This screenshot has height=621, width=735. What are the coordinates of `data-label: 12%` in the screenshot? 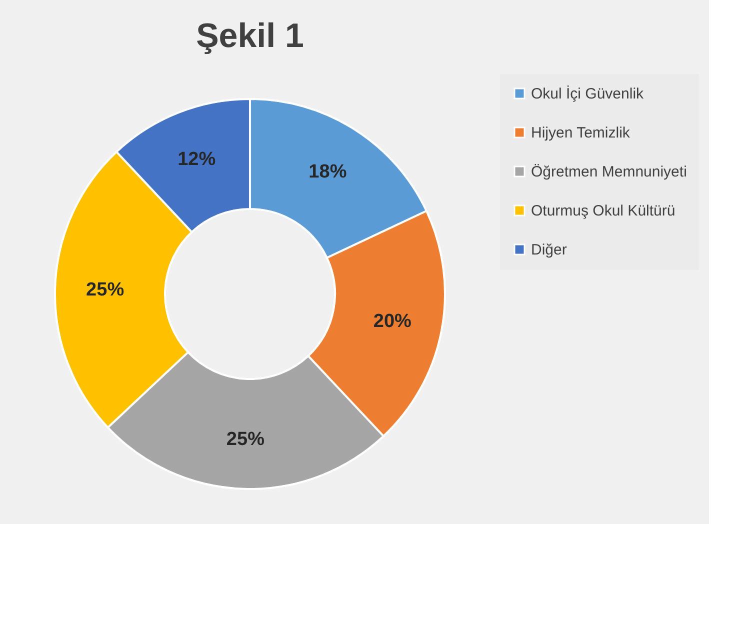 It's located at (197, 159).